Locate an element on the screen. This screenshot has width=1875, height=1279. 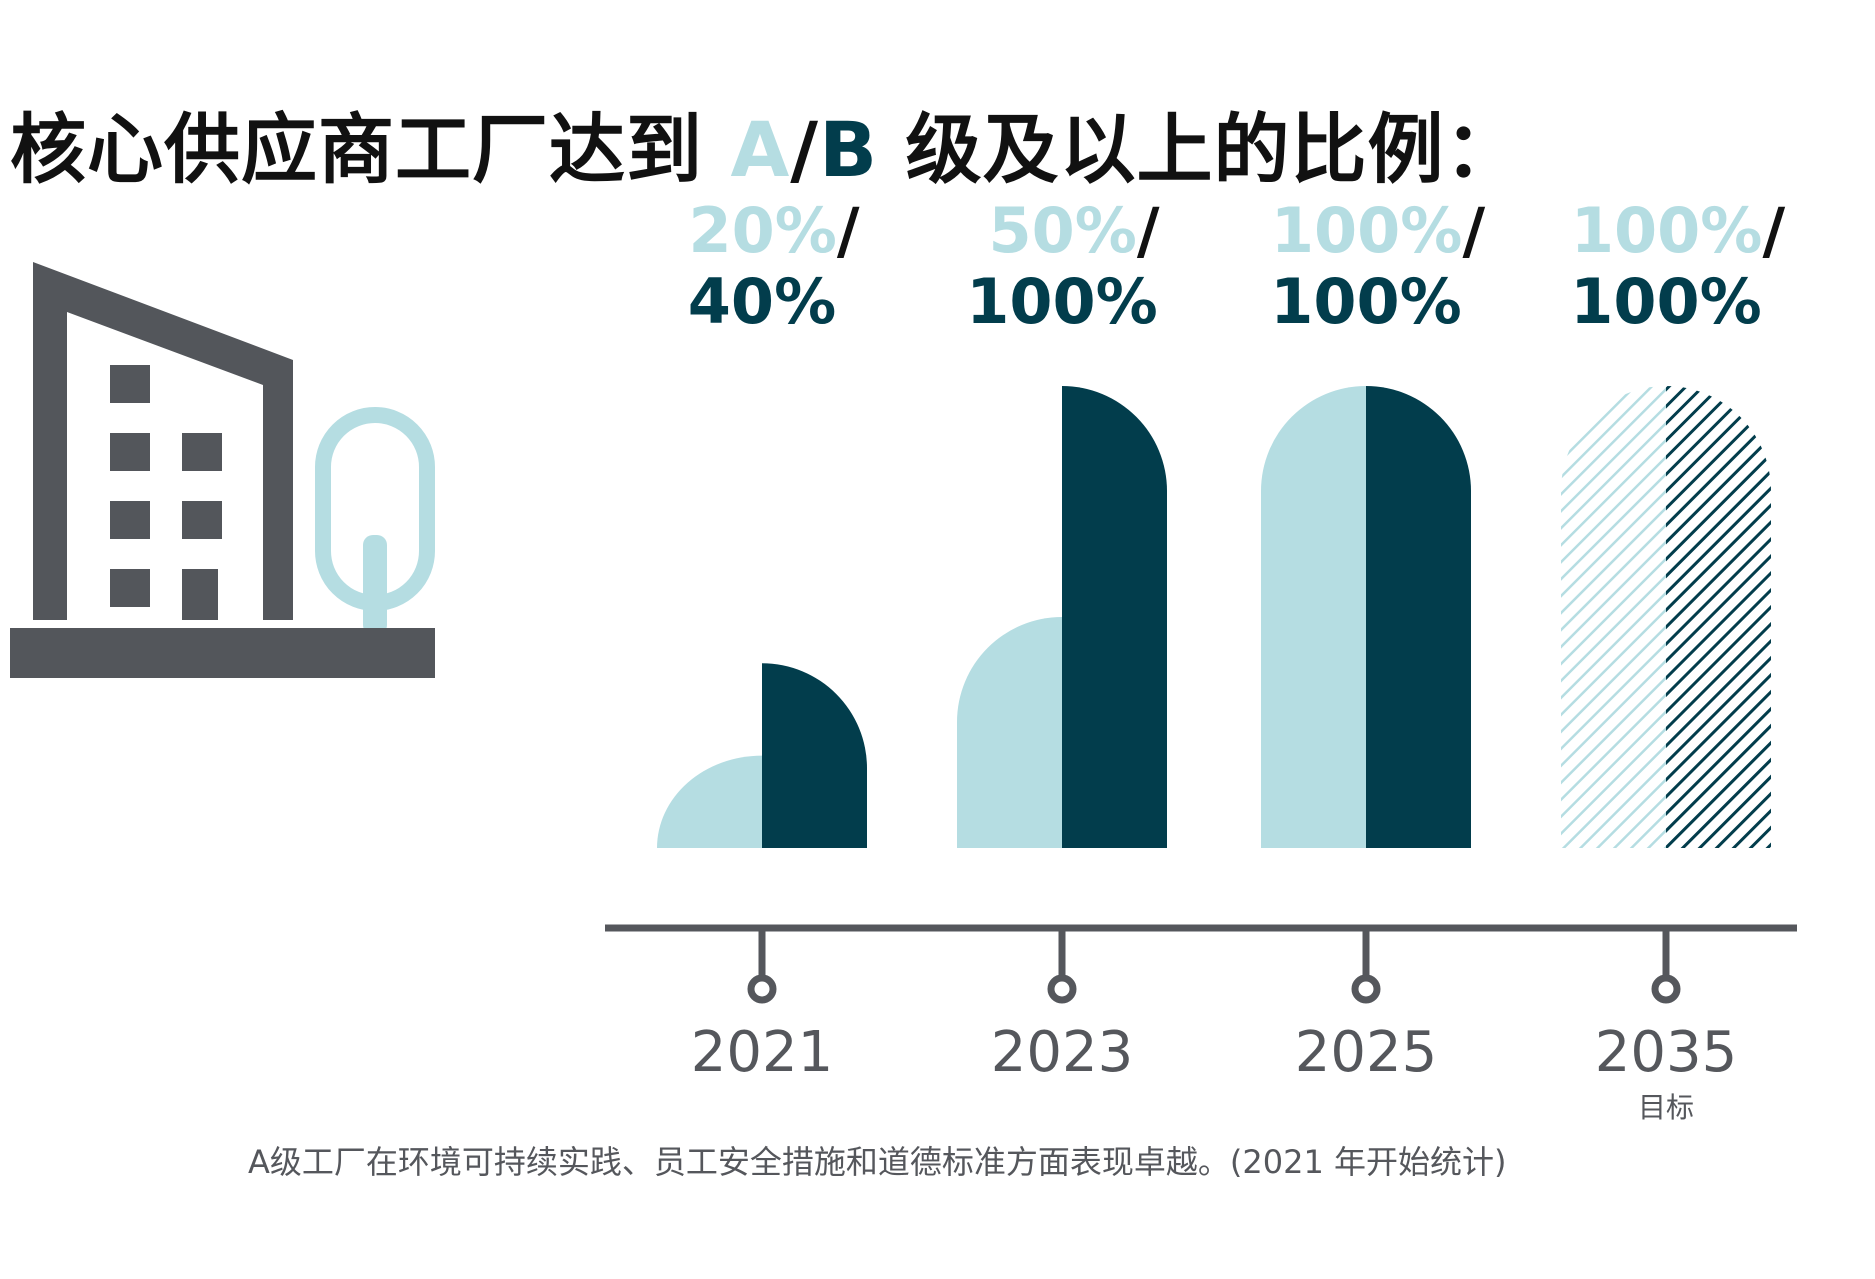
axis-marker-2021 is located at coordinates (762, 989).